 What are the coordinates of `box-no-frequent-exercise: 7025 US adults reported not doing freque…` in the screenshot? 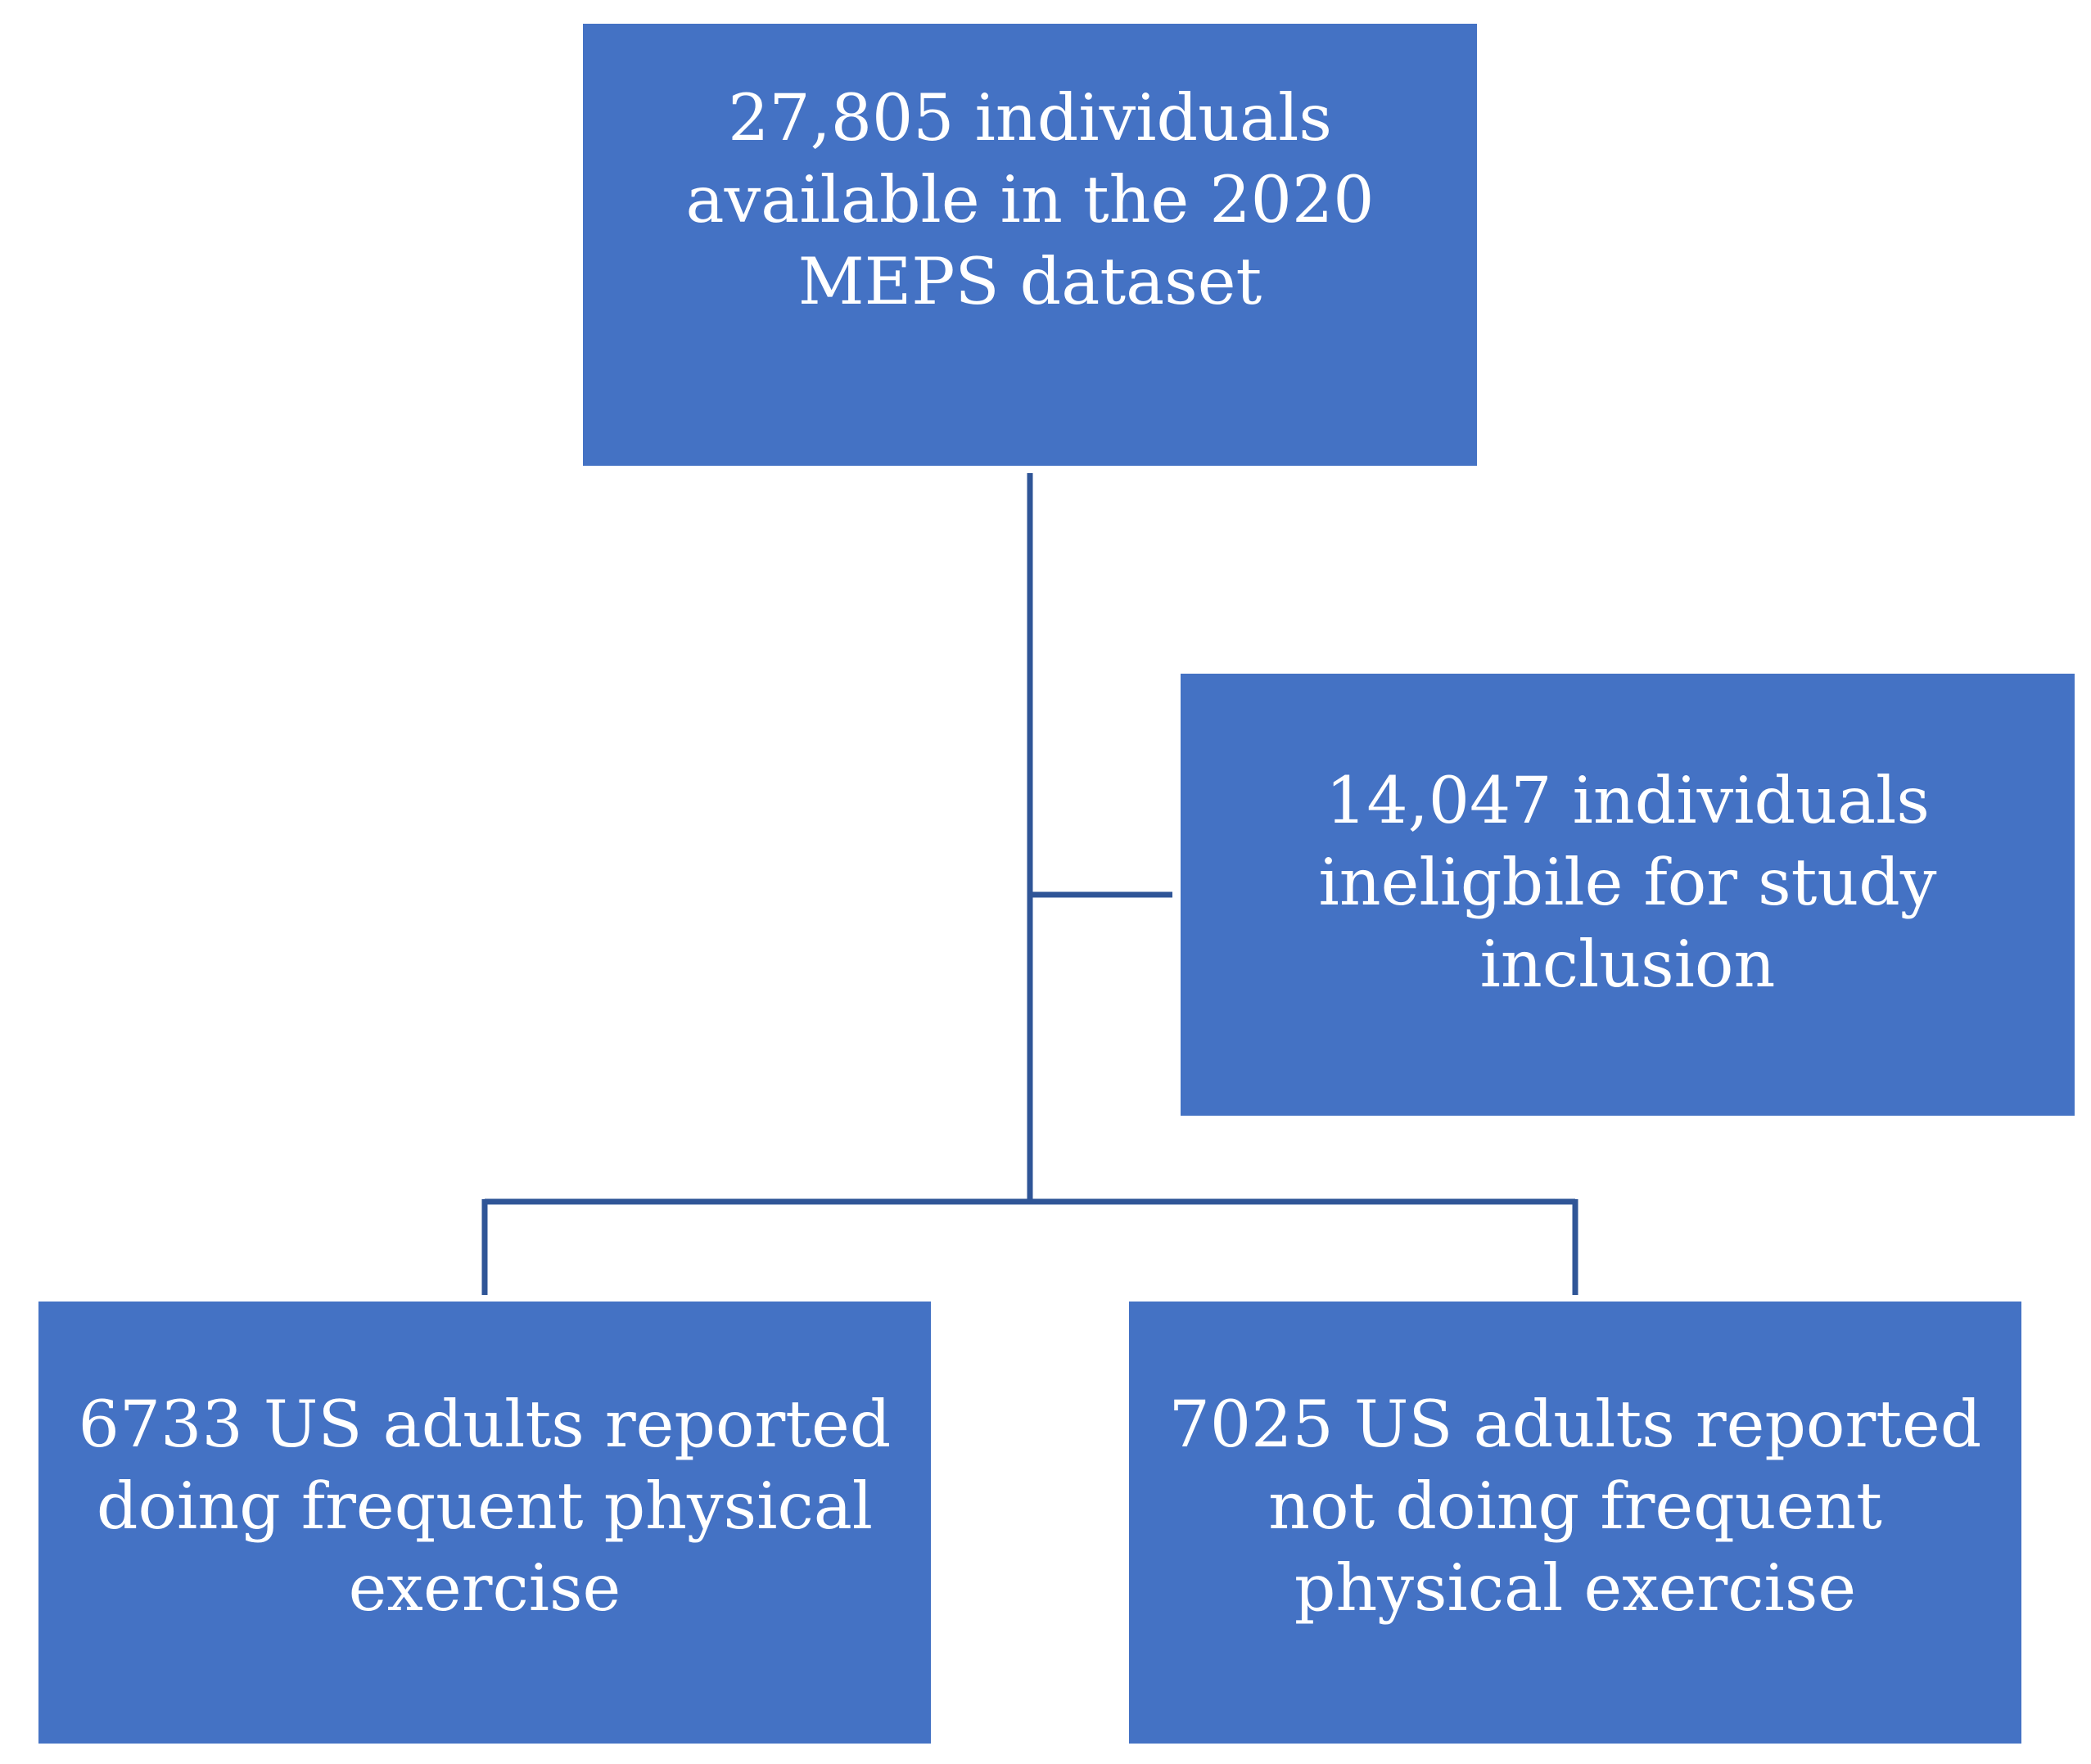 It's located at (1575, 1523).